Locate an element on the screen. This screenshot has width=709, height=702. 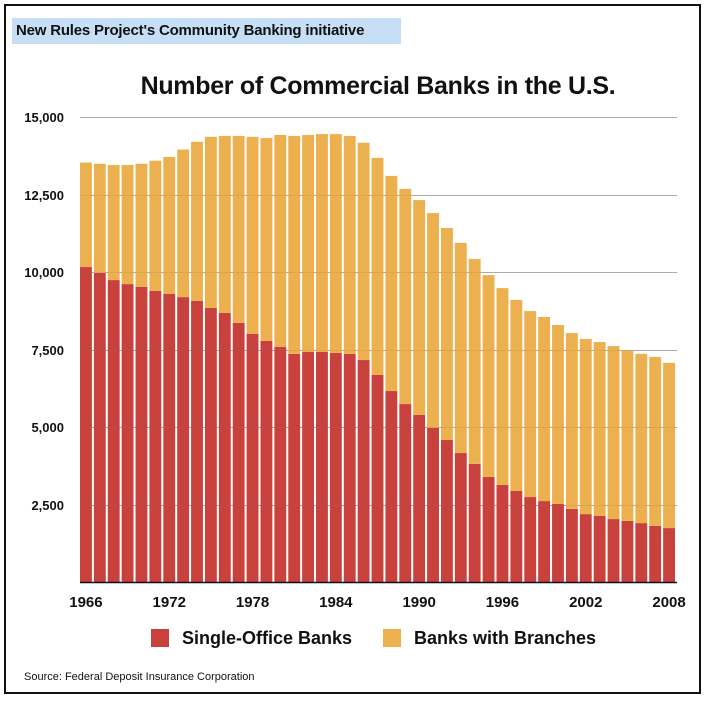
y-axis-ticks: 2,500 5,000 7,500 10,000 12,500 15,000 is located at coordinates (44, 311).